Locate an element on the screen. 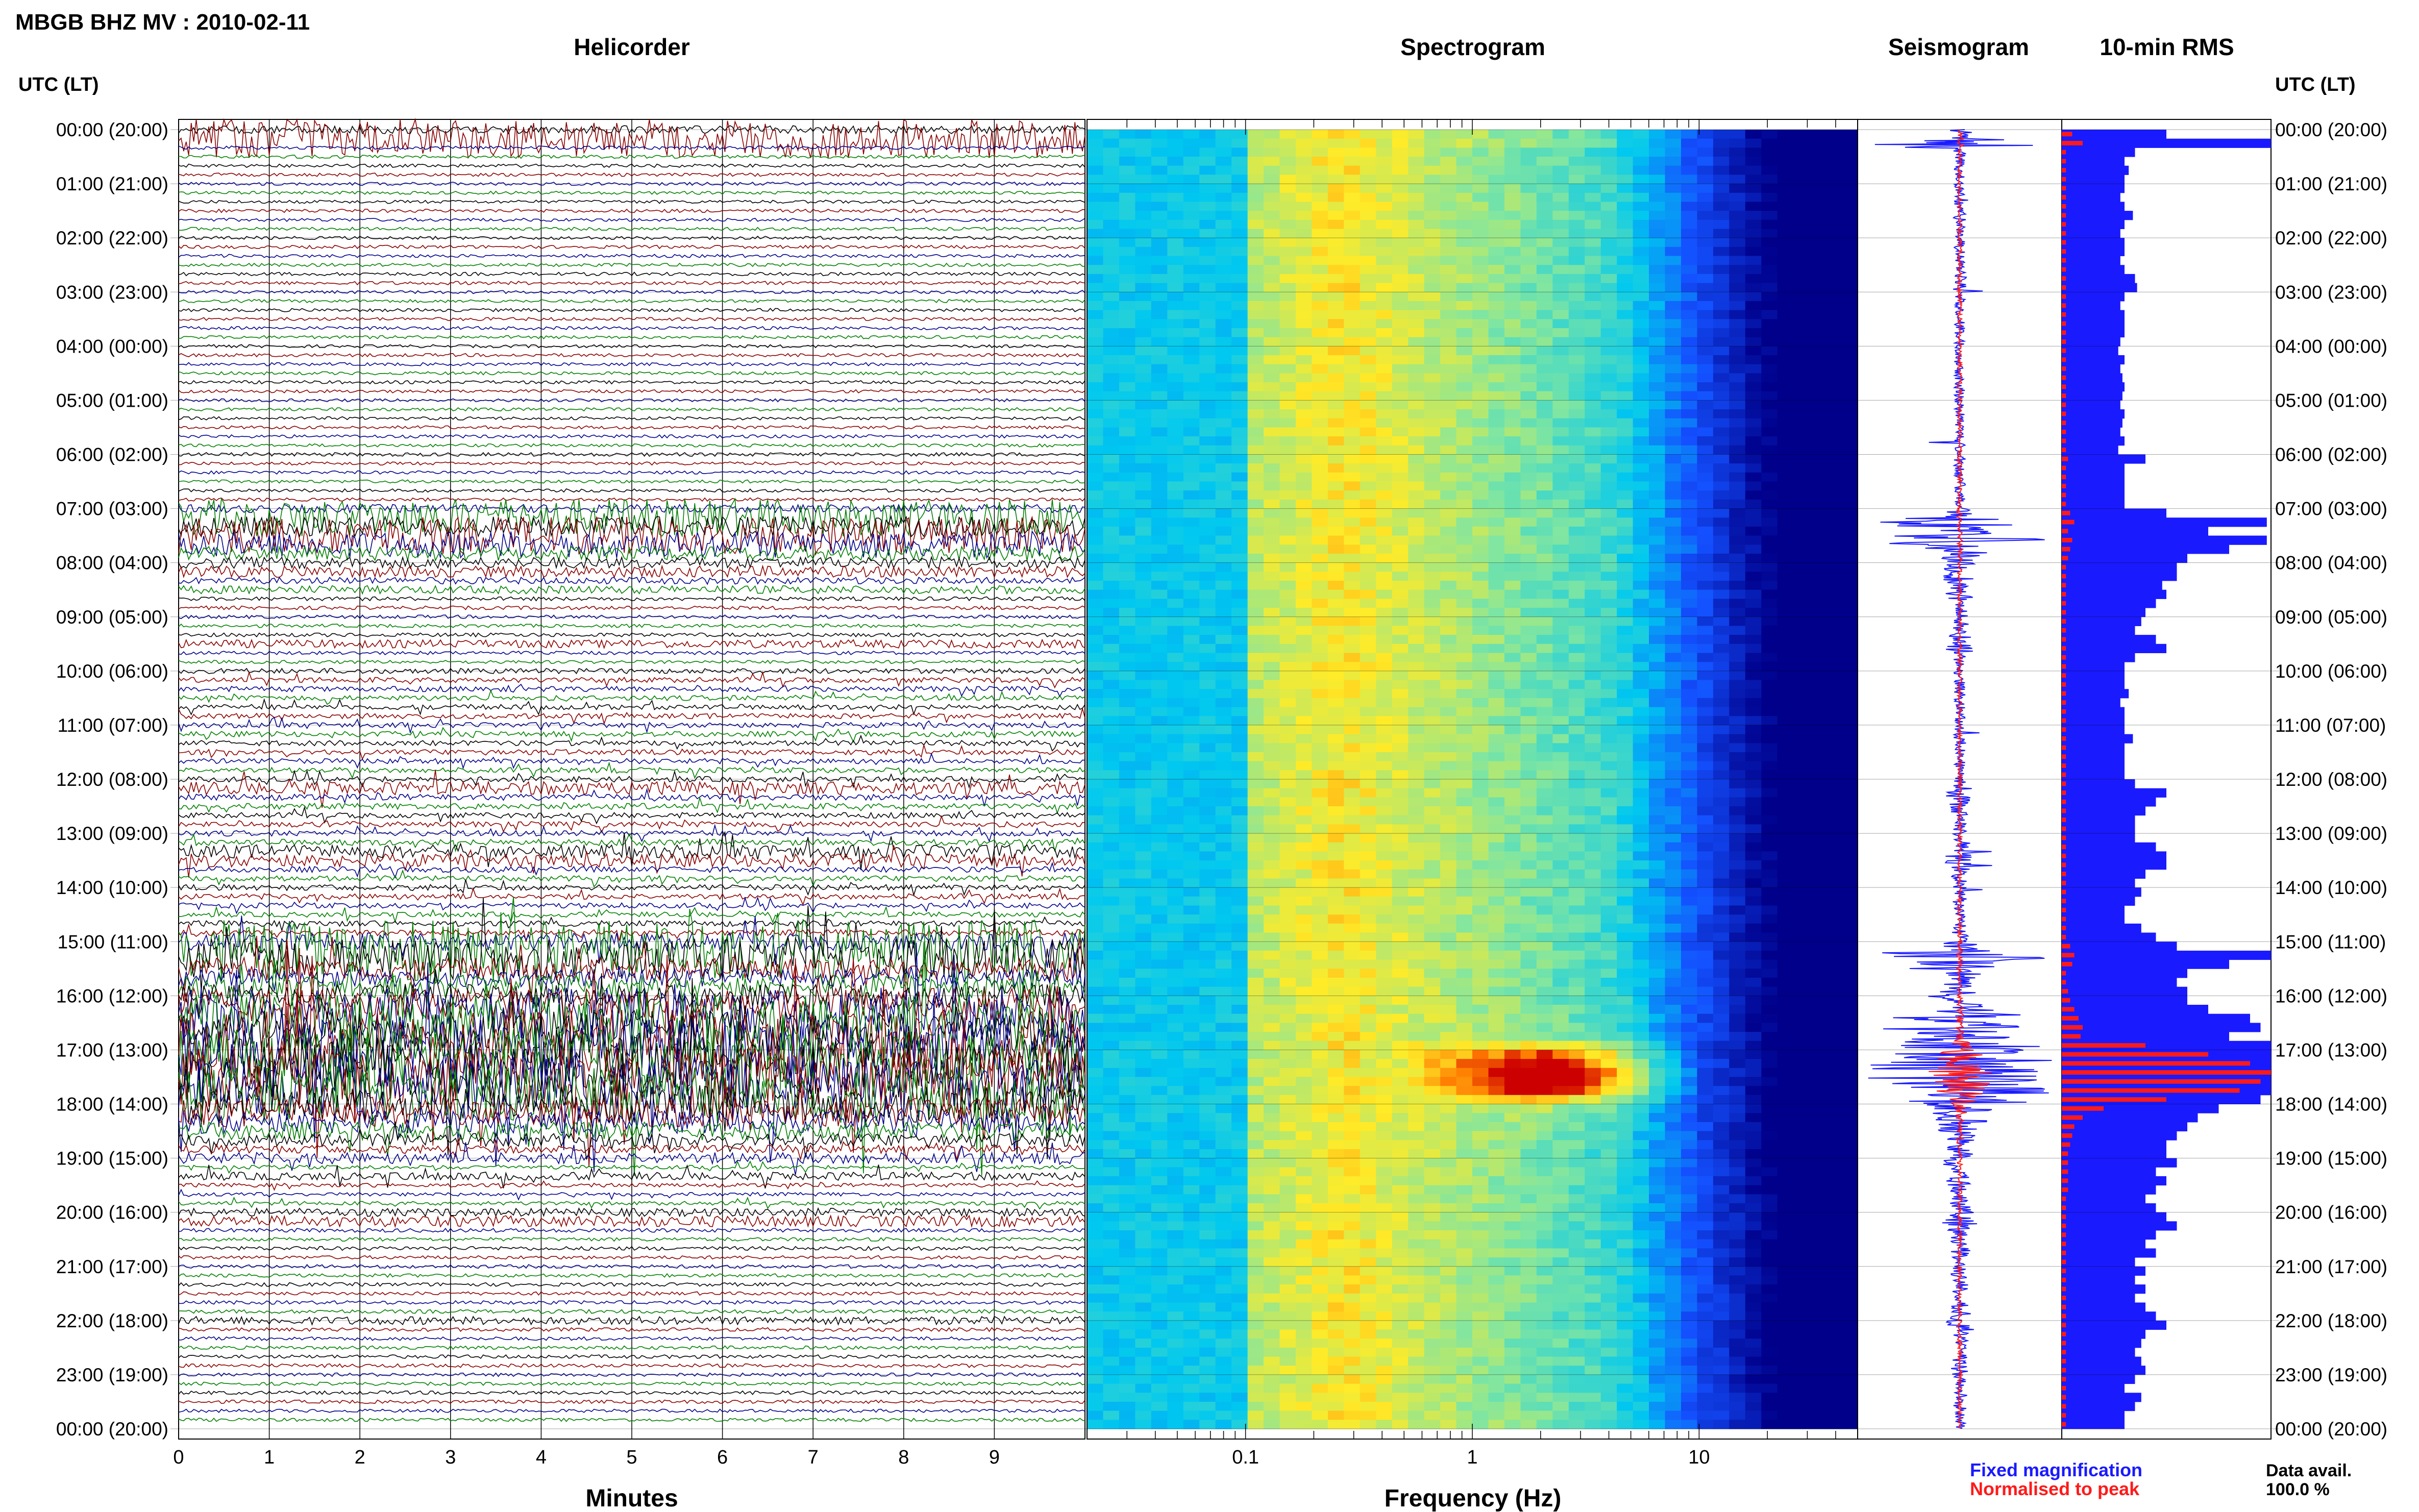 The image size is (2419, 1512). helicorder-x-tick-label: 2 is located at coordinates (360, 1457).